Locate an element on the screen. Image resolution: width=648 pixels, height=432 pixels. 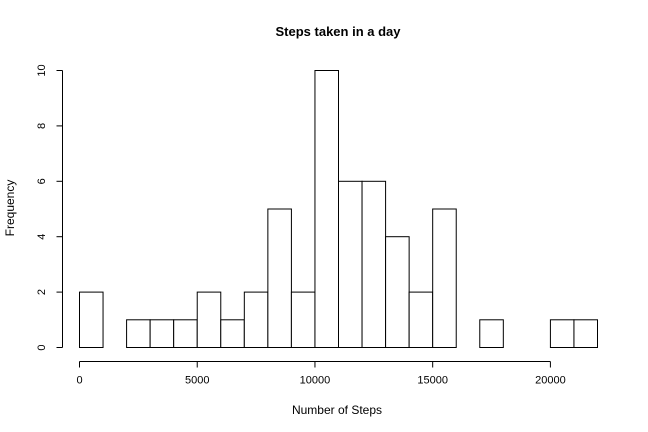
x-tick-label-2: 10000 is located at coordinates (315, 381).